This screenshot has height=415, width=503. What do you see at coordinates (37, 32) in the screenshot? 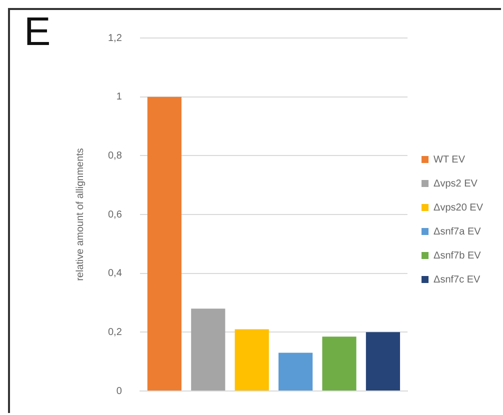
I see `text: E` at bounding box center [37, 32].